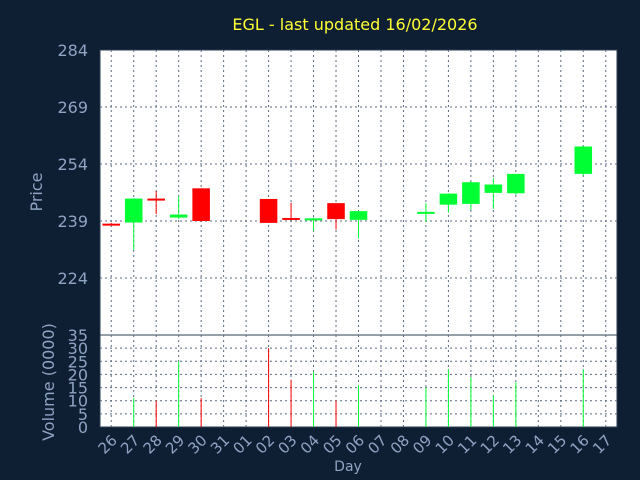  I want to click on day-tick-label: 17, so click(602, 444).